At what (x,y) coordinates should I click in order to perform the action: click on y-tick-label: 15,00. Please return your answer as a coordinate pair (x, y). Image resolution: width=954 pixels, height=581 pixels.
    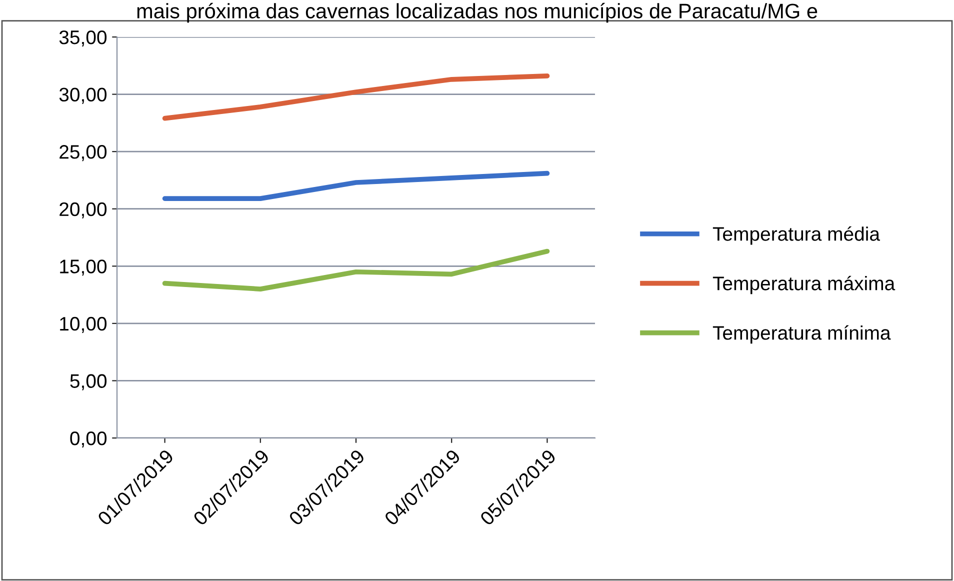
    Looking at the image, I should click on (83, 268).